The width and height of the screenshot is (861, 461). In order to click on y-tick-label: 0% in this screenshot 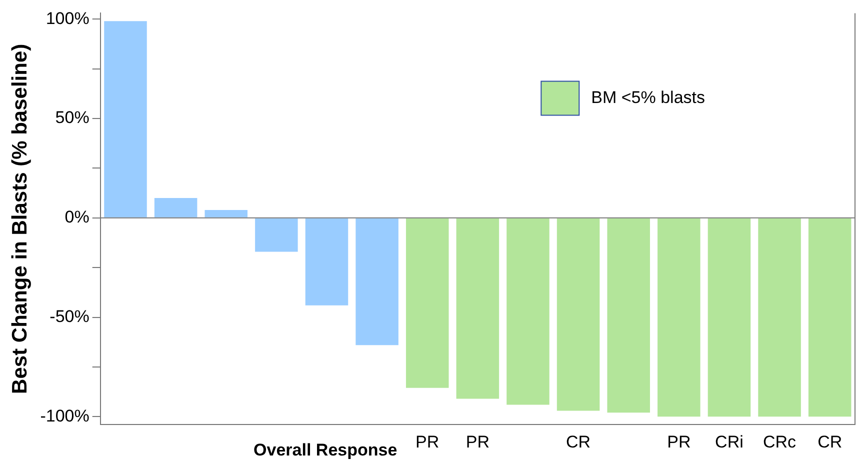, I will do `click(77, 217)`.